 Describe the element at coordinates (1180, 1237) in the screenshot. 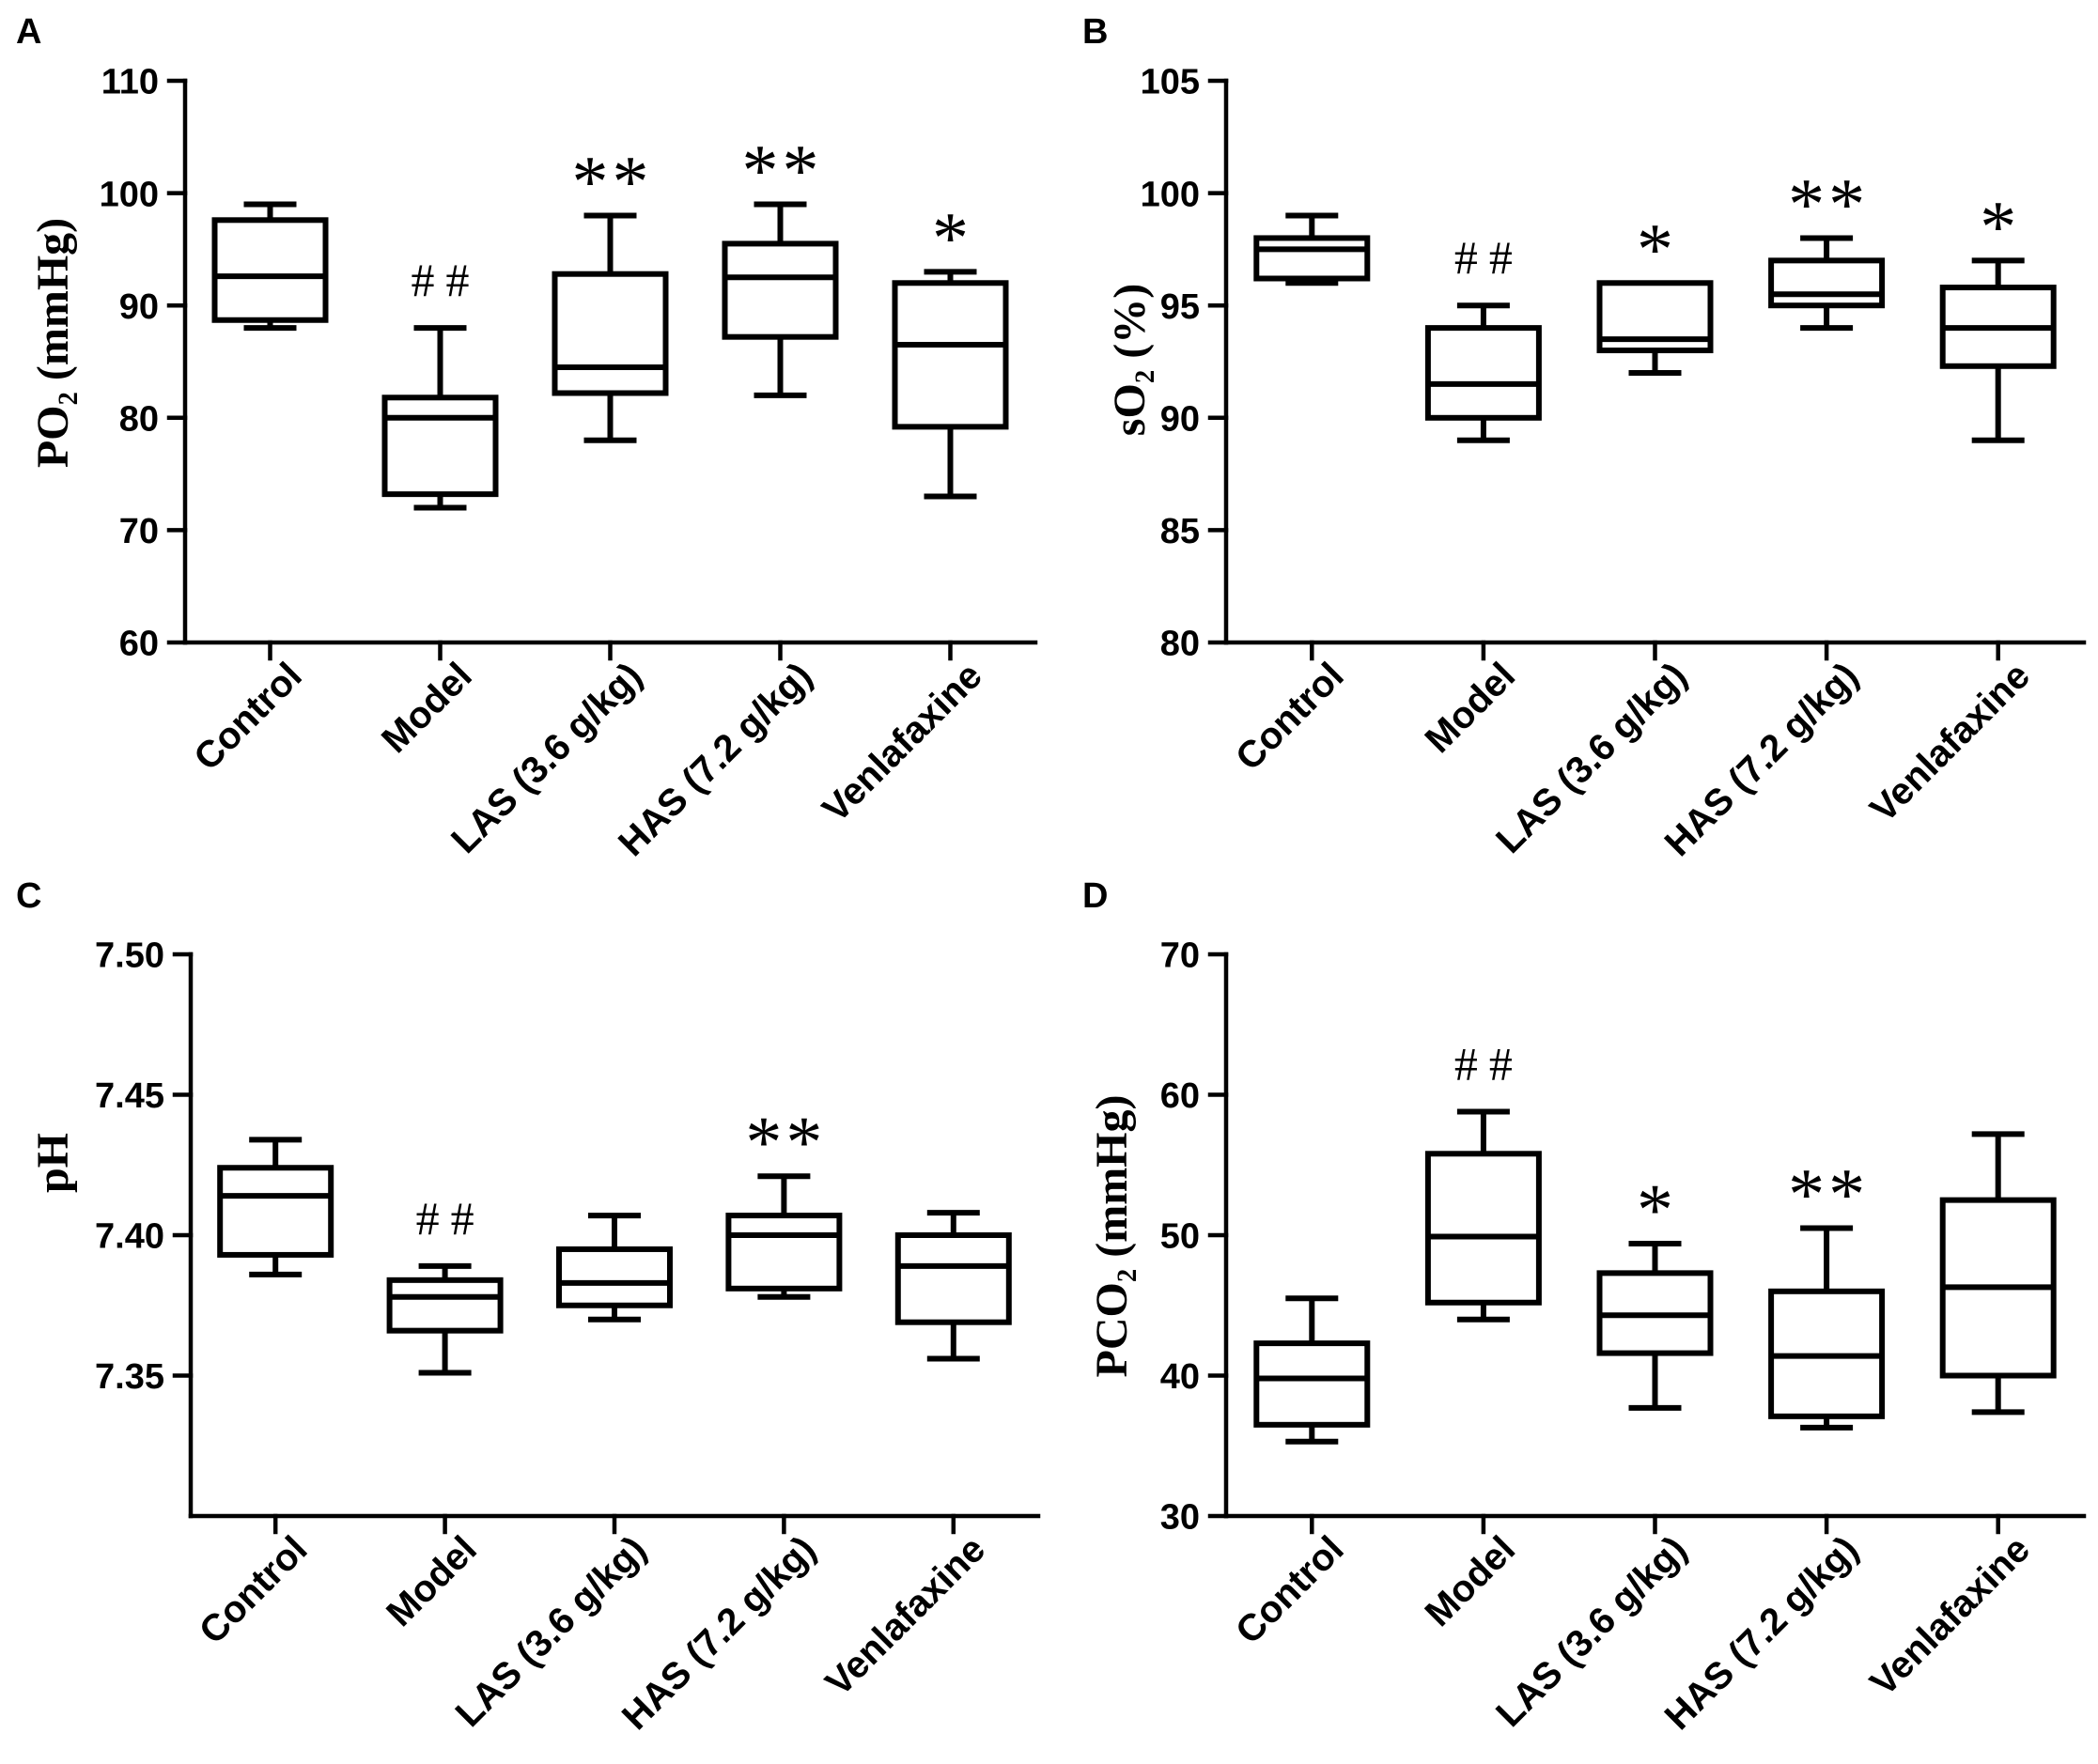

I see `y-tick-label: 50` at that location.